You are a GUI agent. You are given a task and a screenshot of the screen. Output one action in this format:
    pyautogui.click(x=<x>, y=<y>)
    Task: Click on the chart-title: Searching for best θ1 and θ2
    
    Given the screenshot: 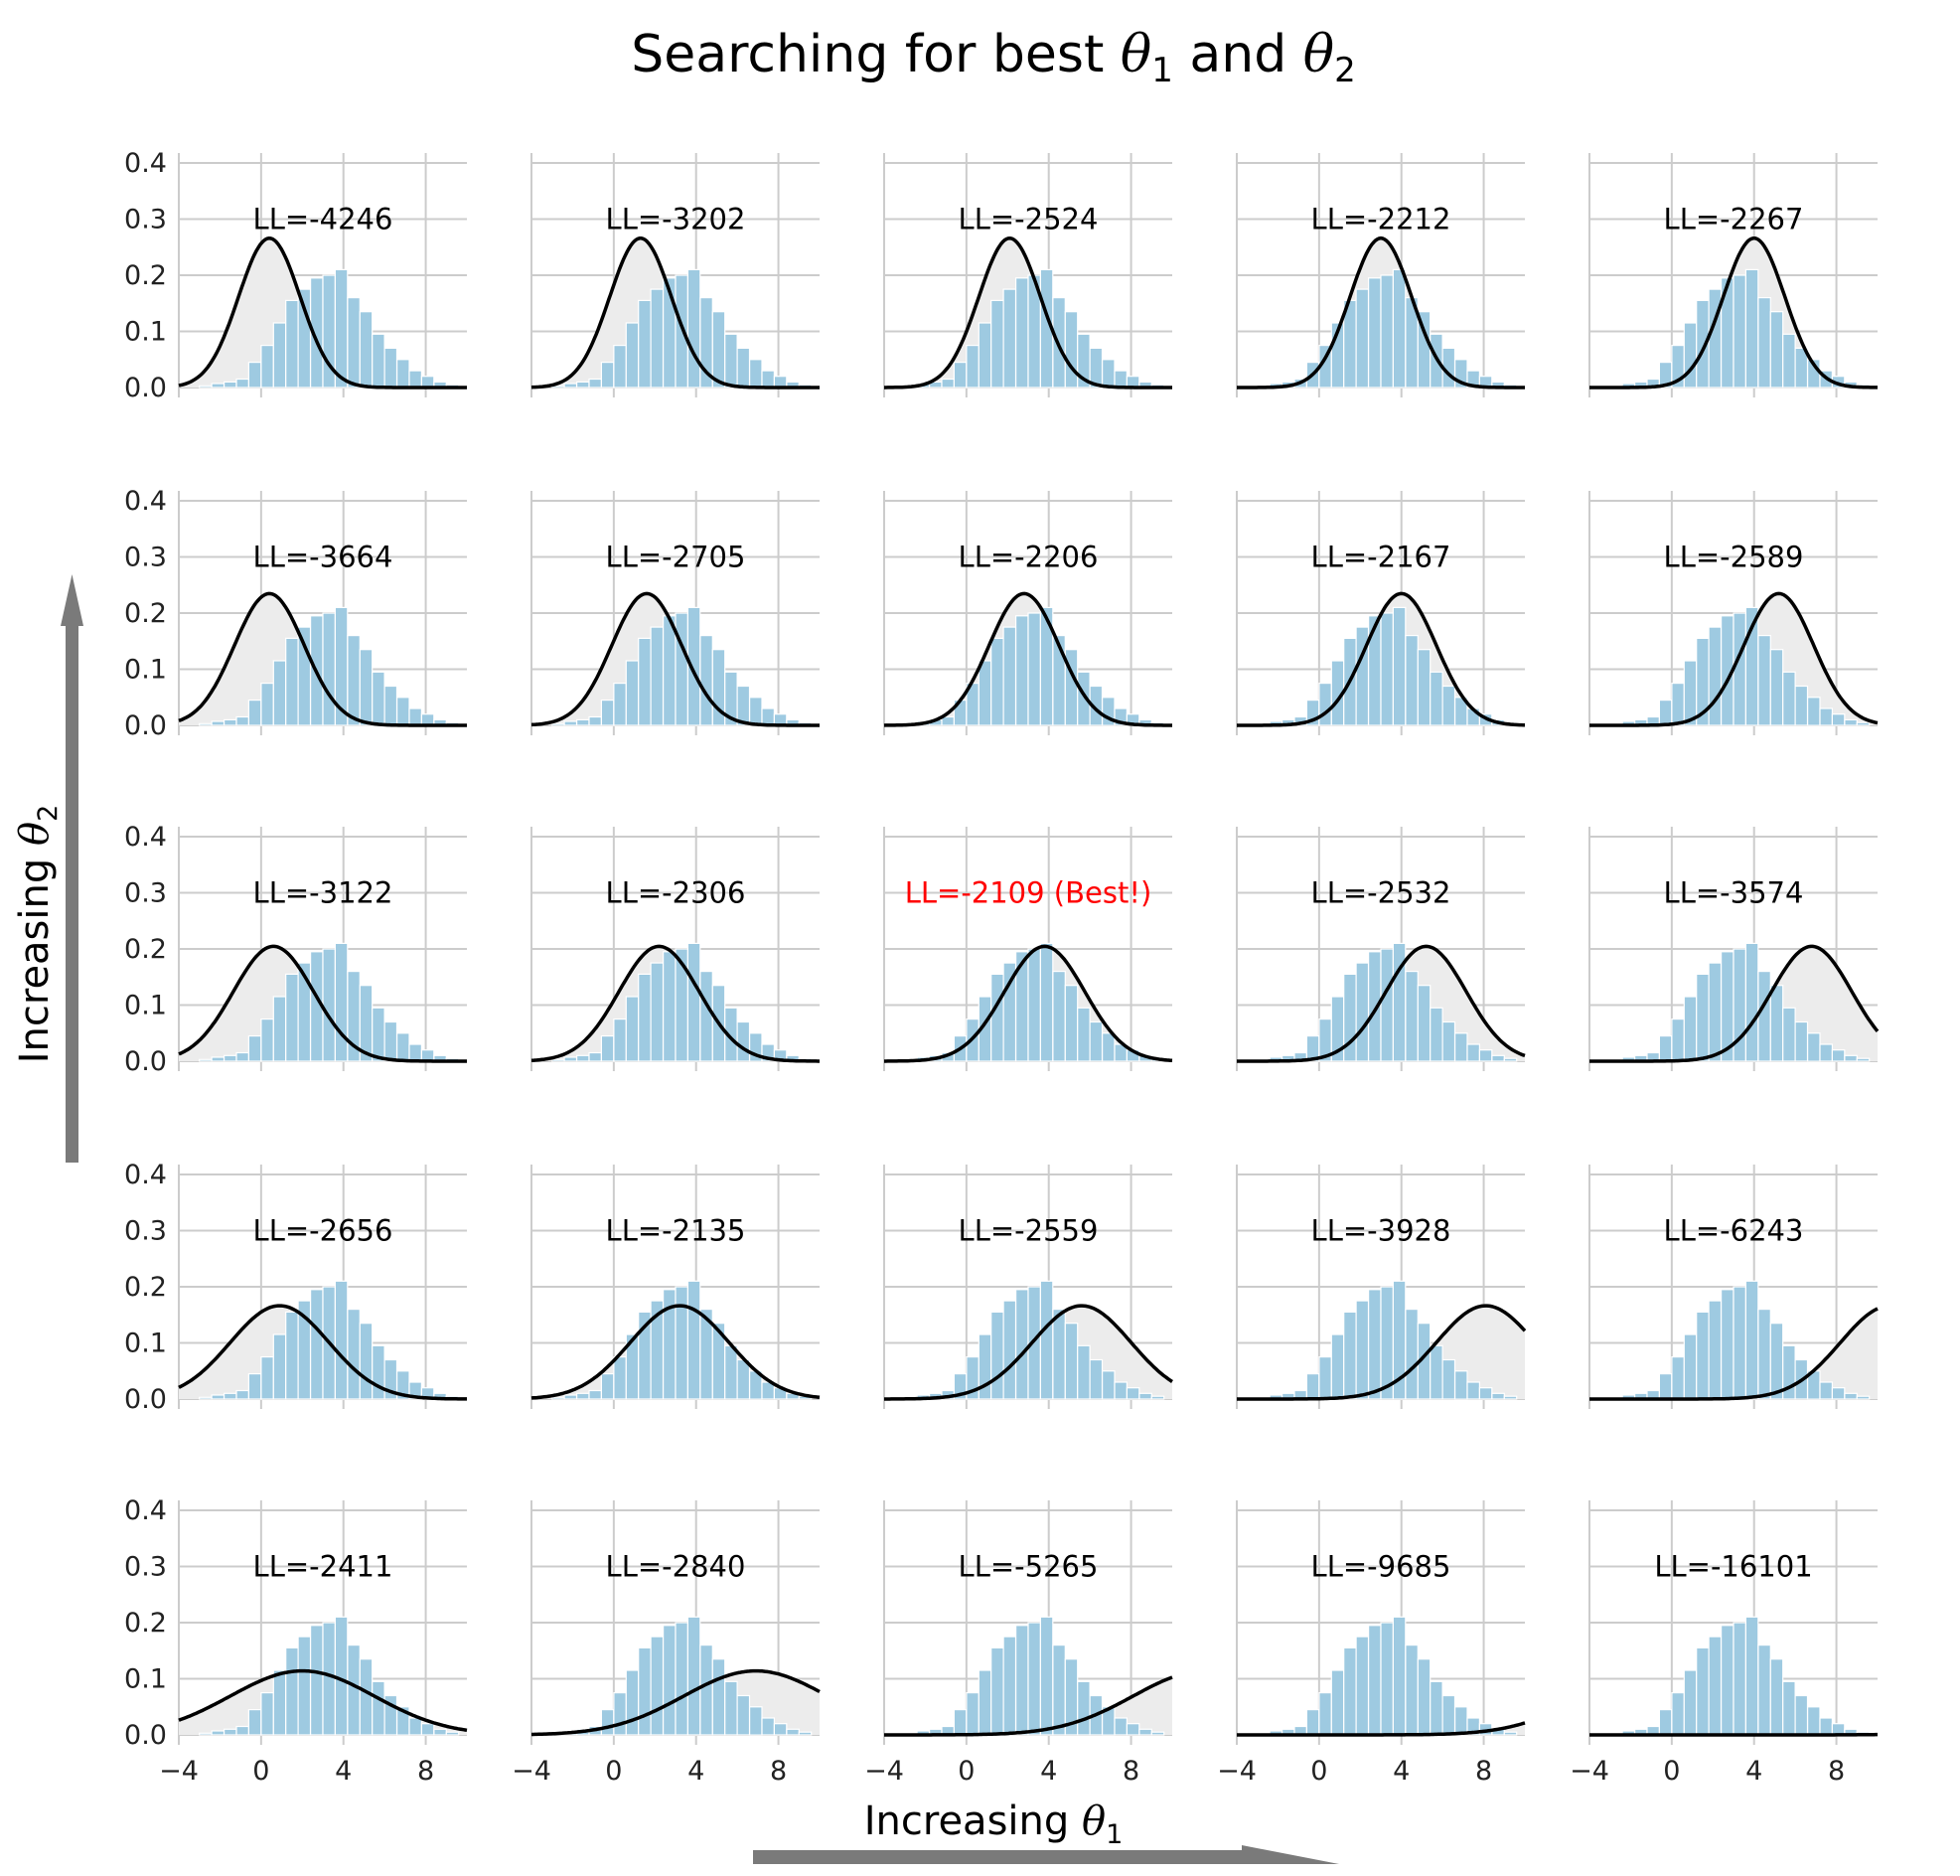 What is the action you would take?
    pyautogui.click(x=993, y=58)
    